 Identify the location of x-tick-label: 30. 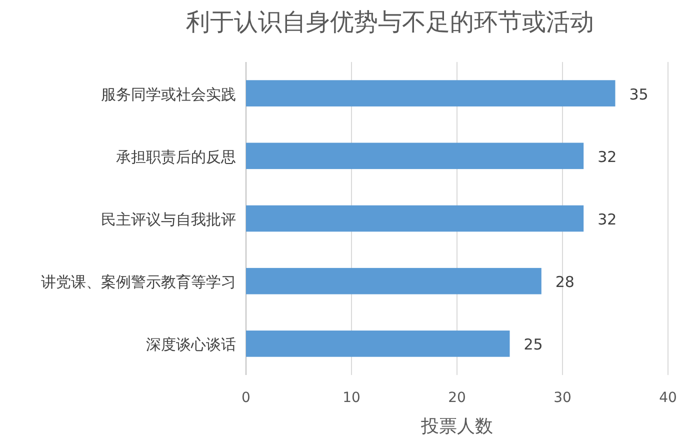
(563, 398).